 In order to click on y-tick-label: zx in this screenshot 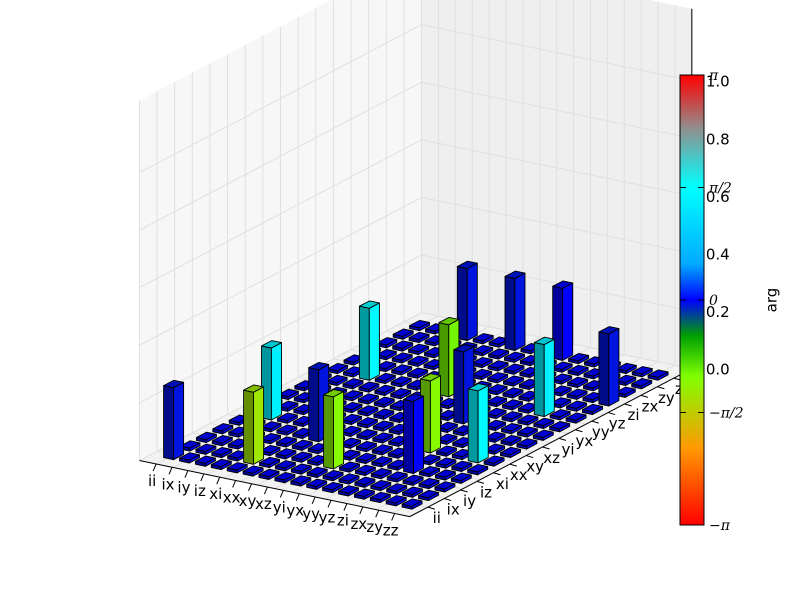, I will do `click(650, 406)`.